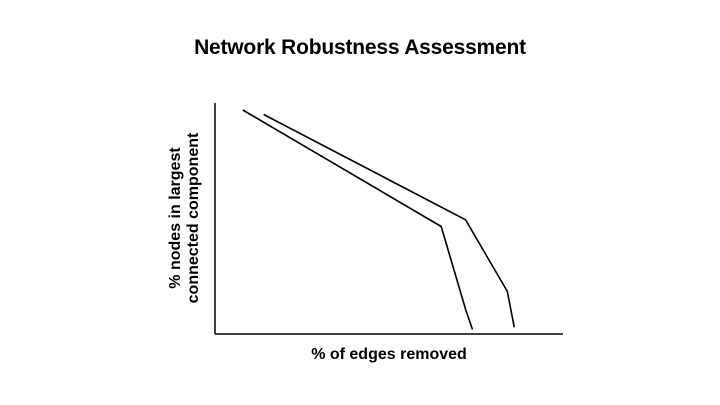  I want to click on chart-title: Network Robustness Assessment, so click(360, 47).